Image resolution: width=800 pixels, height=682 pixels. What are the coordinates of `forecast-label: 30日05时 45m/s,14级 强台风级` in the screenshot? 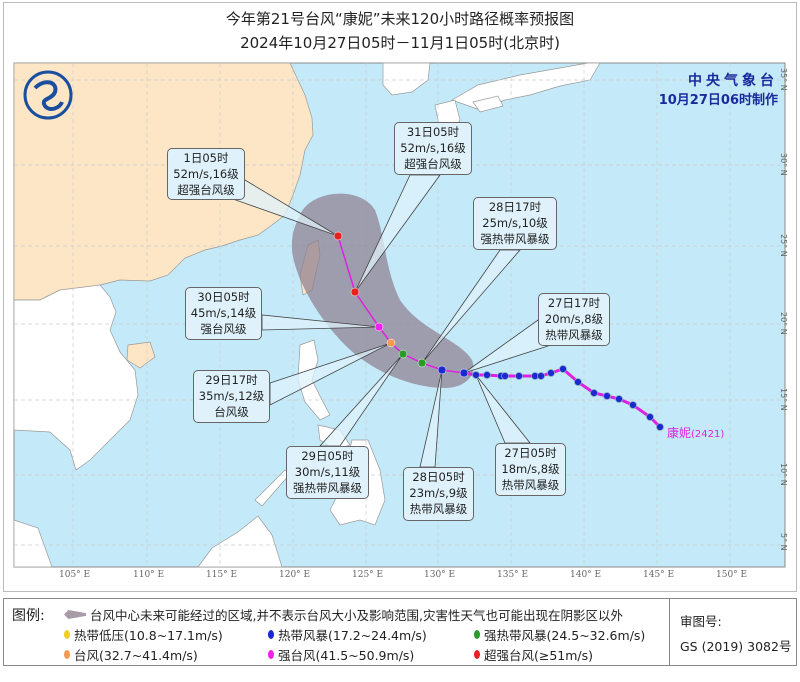 It's located at (223, 313).